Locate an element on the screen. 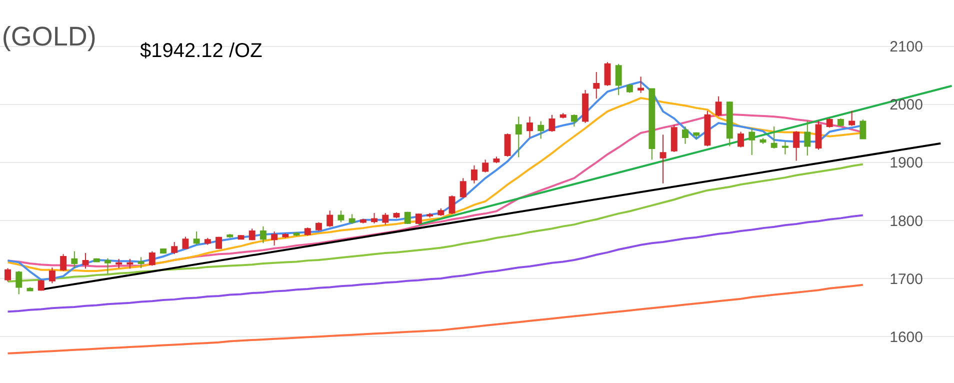  y-tick-label: 1600 is located at coordinates (906, 337).